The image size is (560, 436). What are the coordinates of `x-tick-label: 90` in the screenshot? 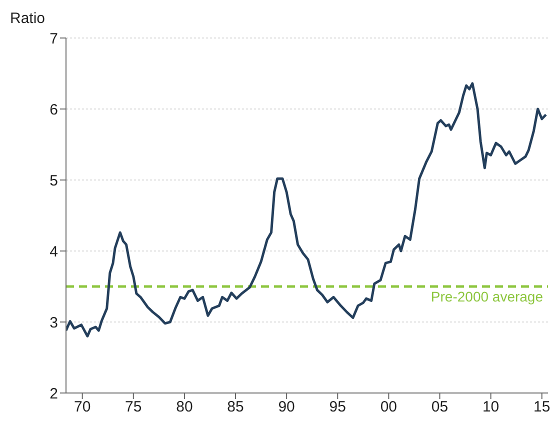 It's located at (286, 407).